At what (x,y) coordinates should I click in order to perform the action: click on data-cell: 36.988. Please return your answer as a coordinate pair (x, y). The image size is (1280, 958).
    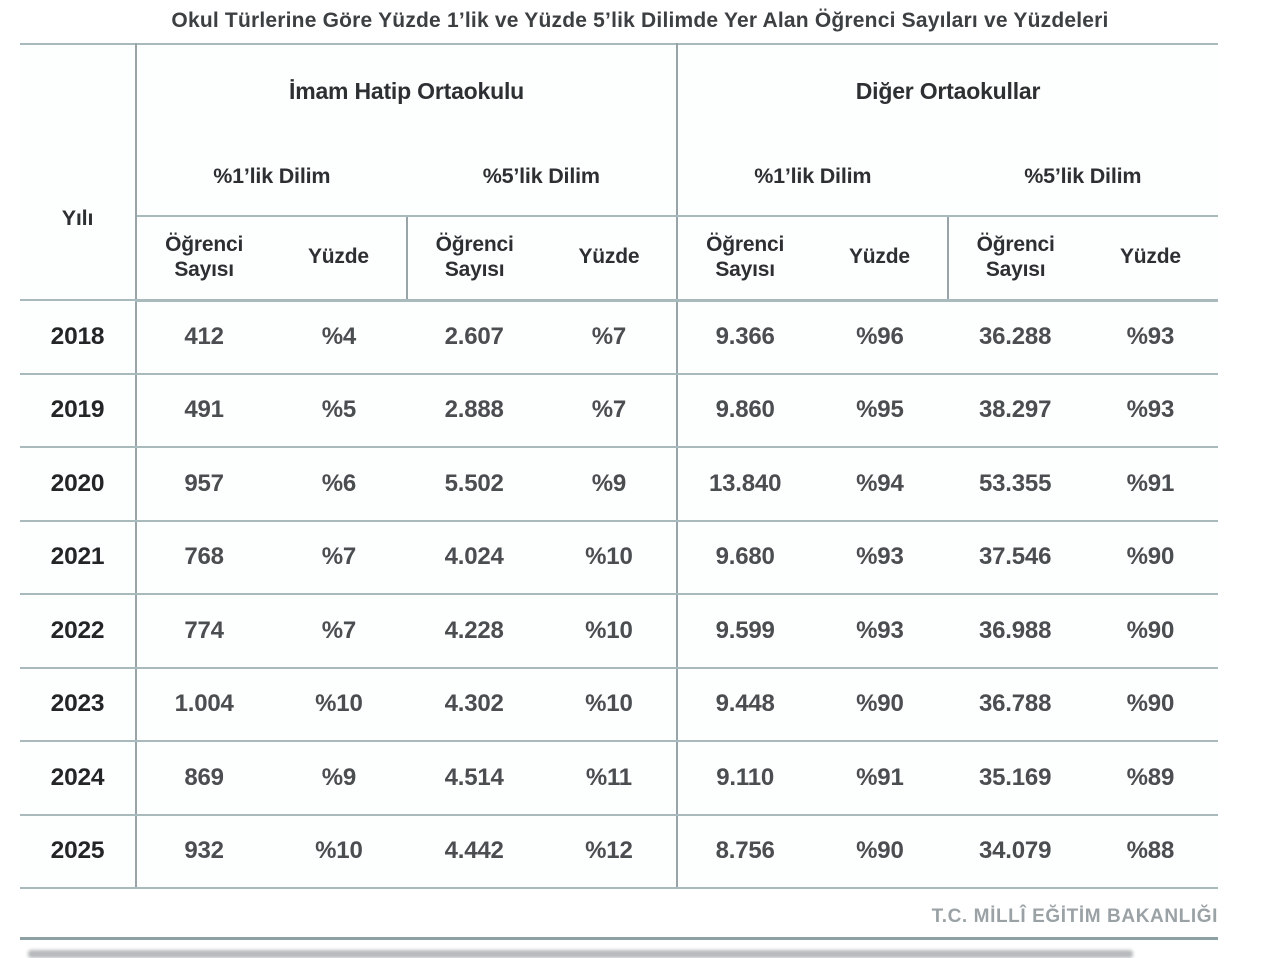
    Looking at the image, I should click on (1015, 631).